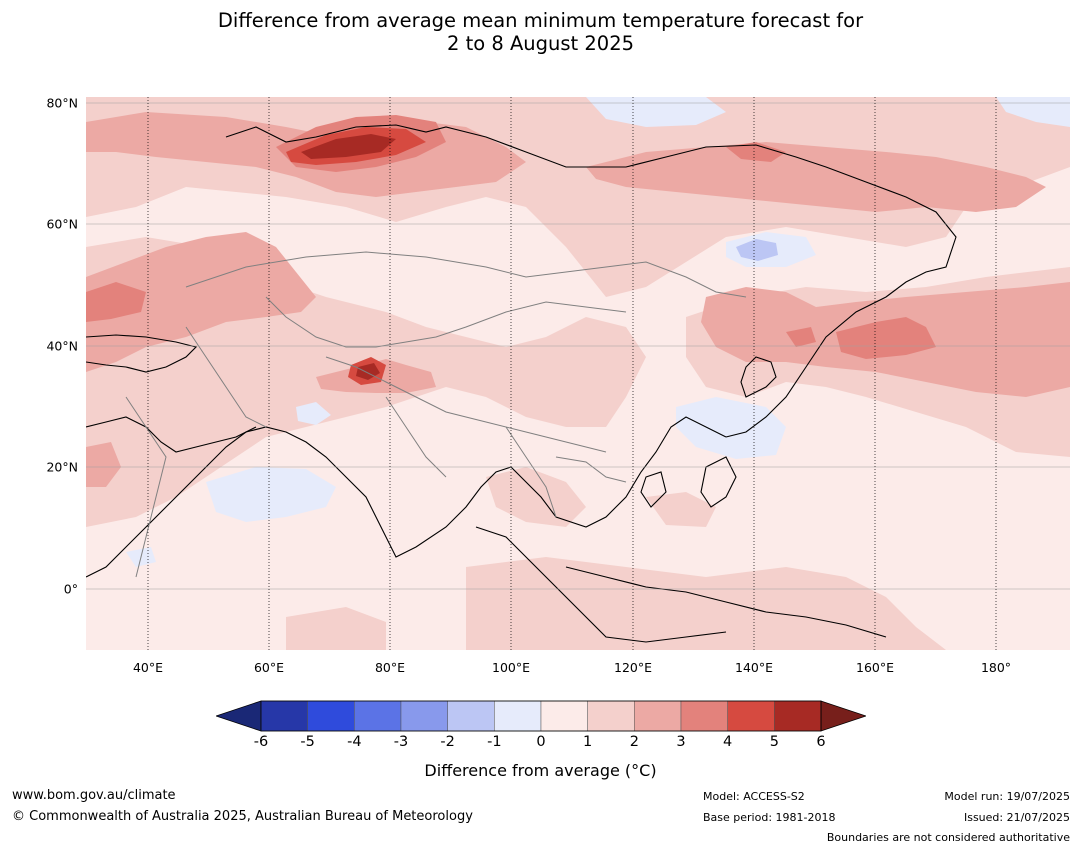  Describe the element at coordinates (62, 346) in the screenshot. I see `lat-label-40n: 40°N` at that location.